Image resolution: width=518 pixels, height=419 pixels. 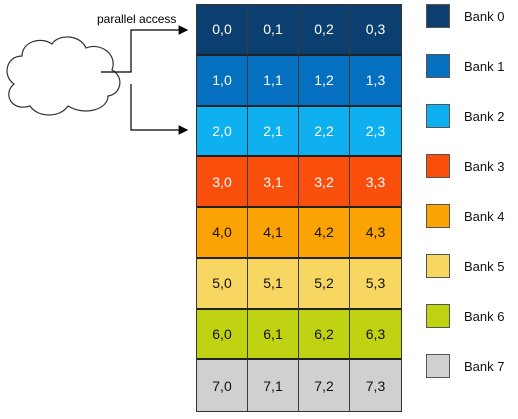 What do you see at coordinates (484, 16) in the screenshot?
I see `legend-label: Bank 0` at bounding box center [484, 16].